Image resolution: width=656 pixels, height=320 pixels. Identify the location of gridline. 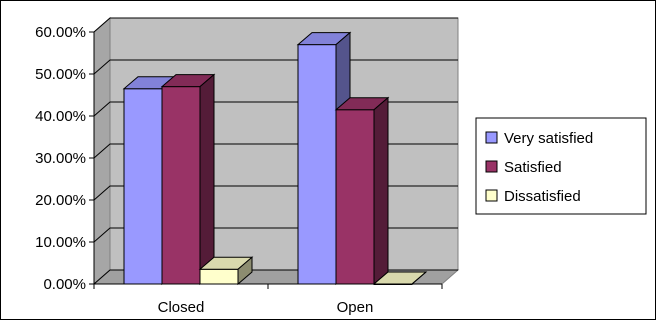
(275, 25).